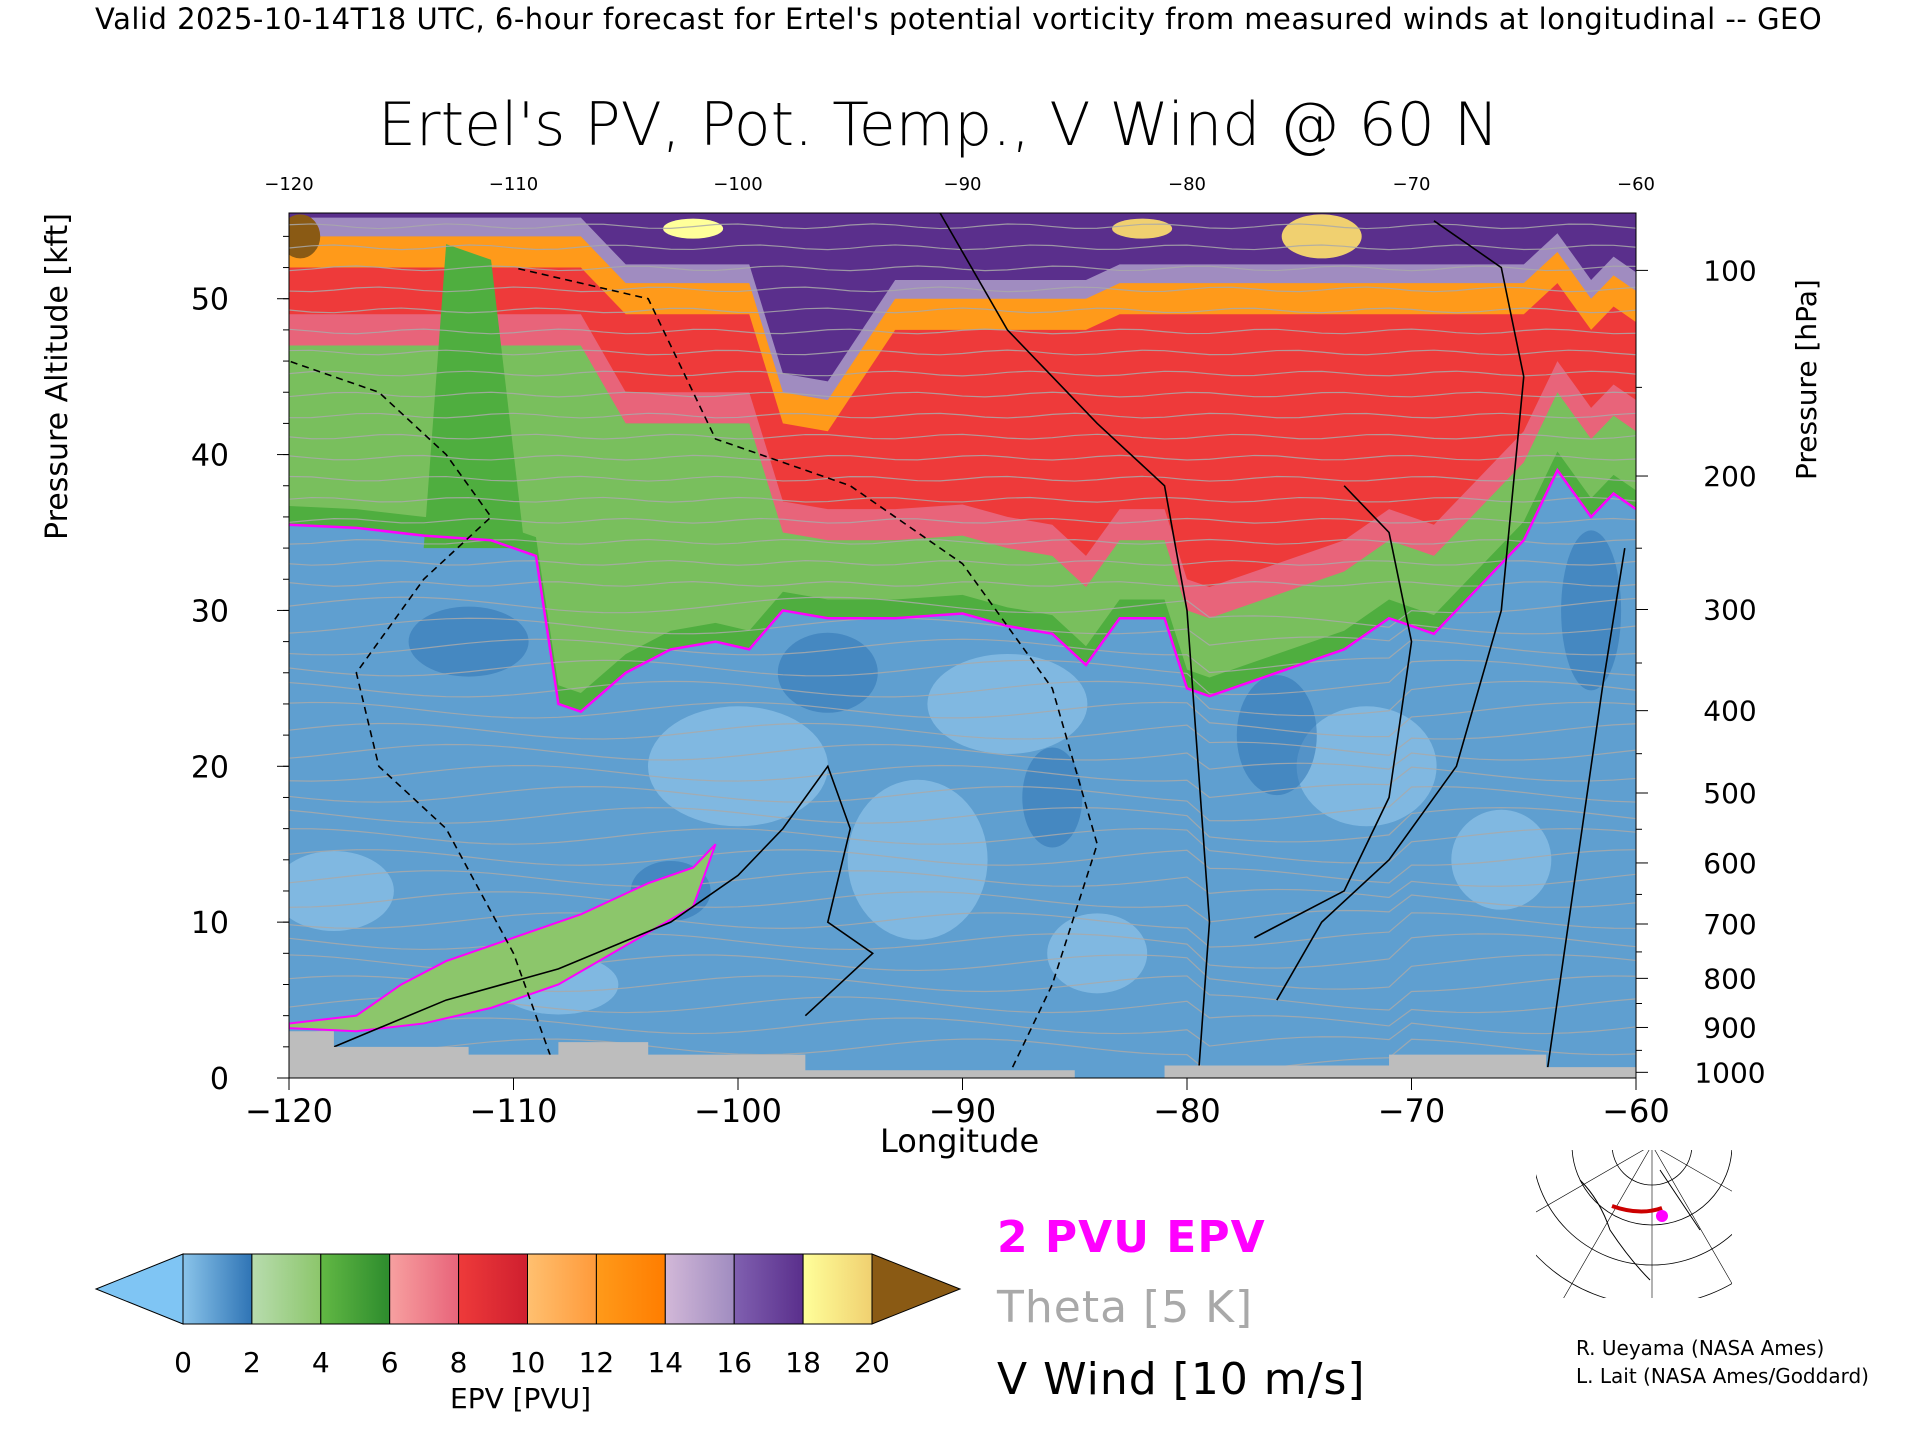  Describe the element at coordinates (1729, 270) in the screenshot. I see `pressure-tick-label: 100` at that location.